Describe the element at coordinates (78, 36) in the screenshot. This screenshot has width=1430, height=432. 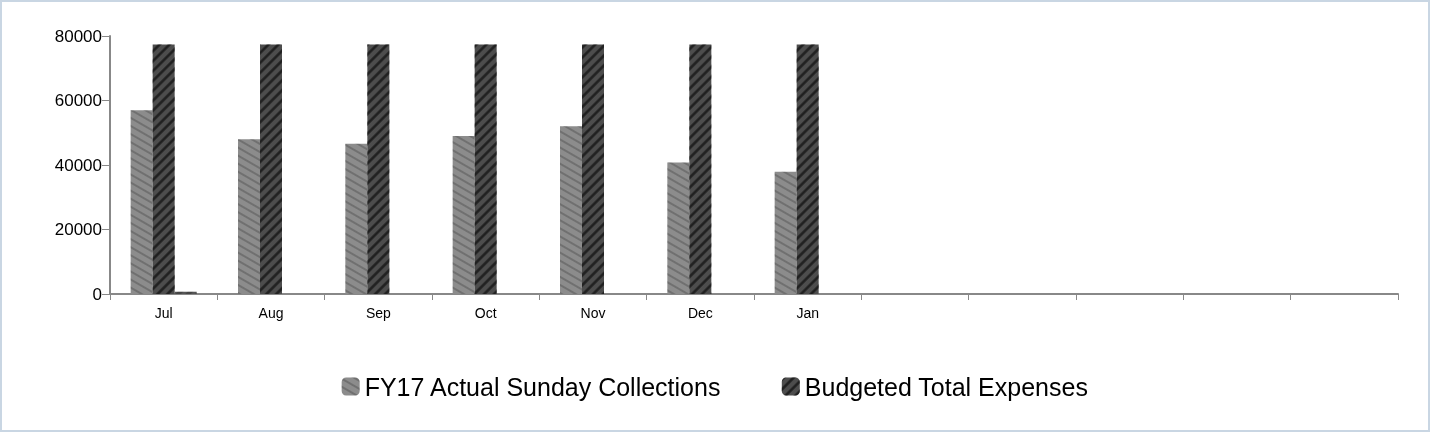
I see `y-tick-label: 80000` at that location.